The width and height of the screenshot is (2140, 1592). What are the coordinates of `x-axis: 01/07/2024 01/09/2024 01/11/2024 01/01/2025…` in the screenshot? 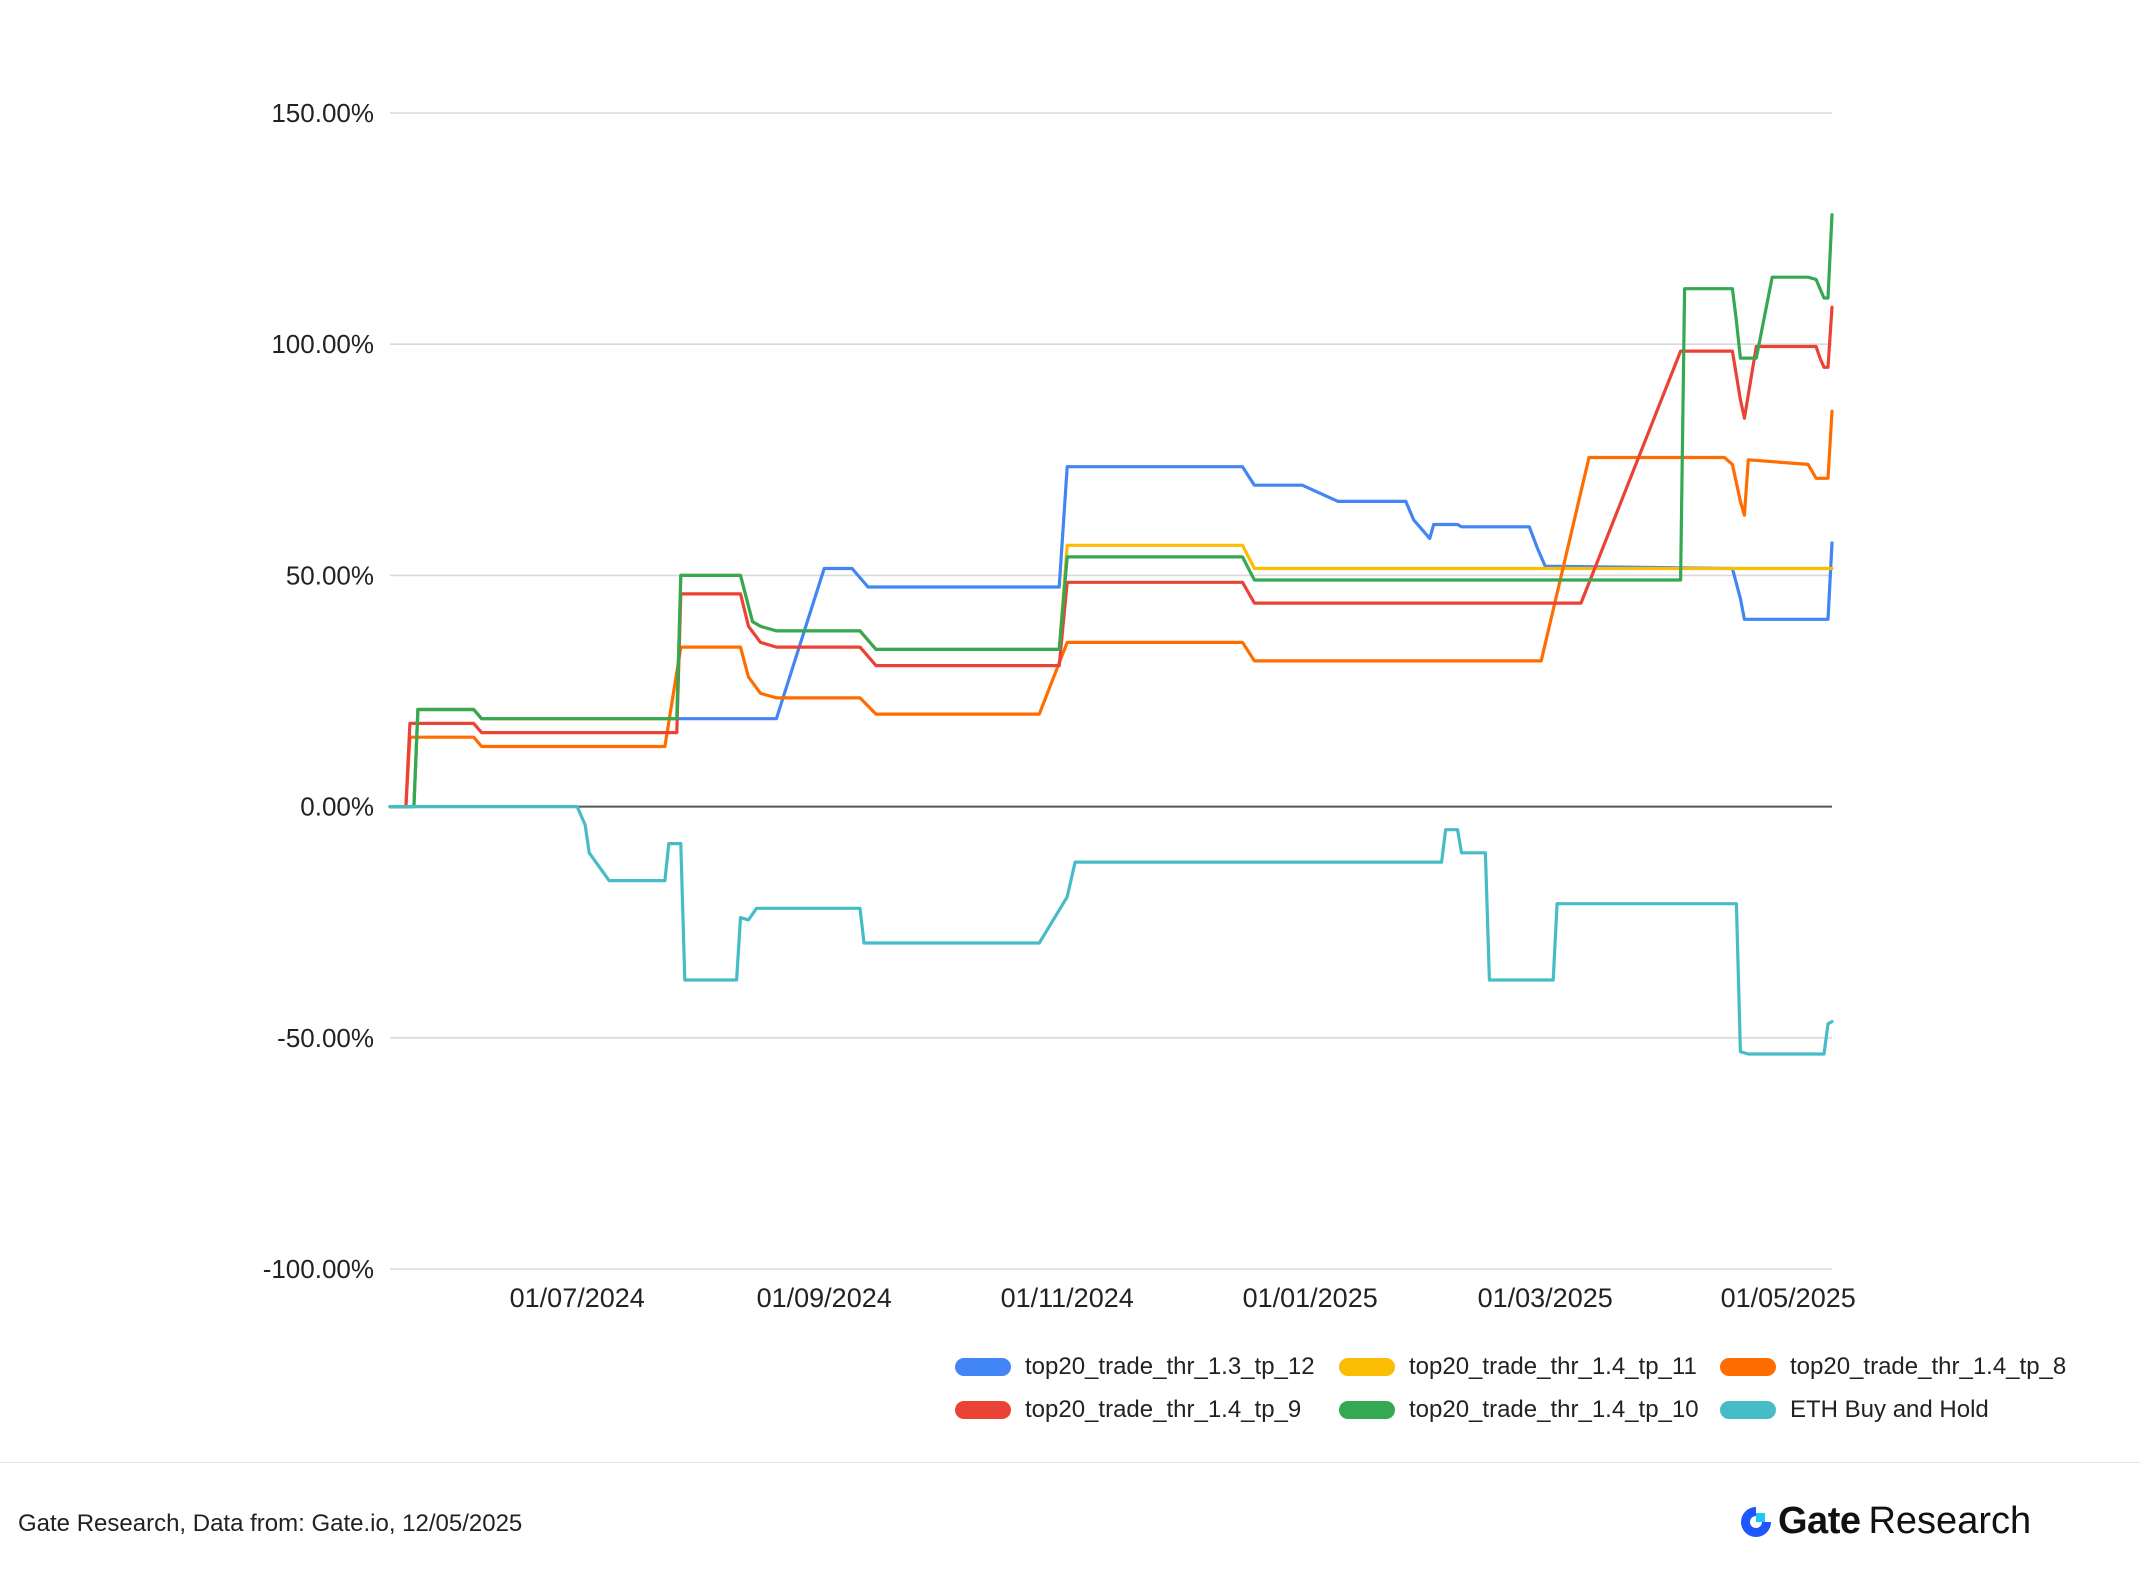 It's located at (1183, 1298).